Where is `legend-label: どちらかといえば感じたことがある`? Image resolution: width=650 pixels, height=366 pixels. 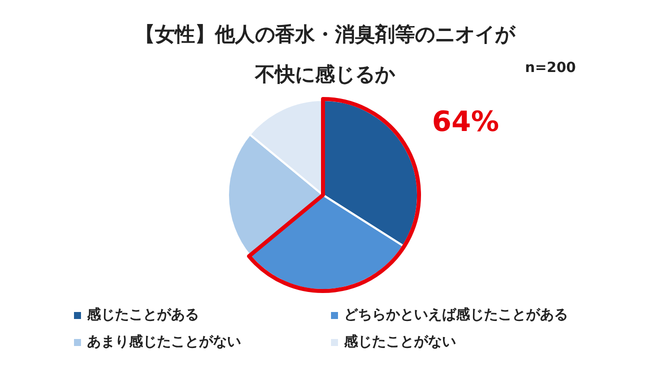
legend-label: どちらかといえば感じたことがある is located at coordinates (455, 315).